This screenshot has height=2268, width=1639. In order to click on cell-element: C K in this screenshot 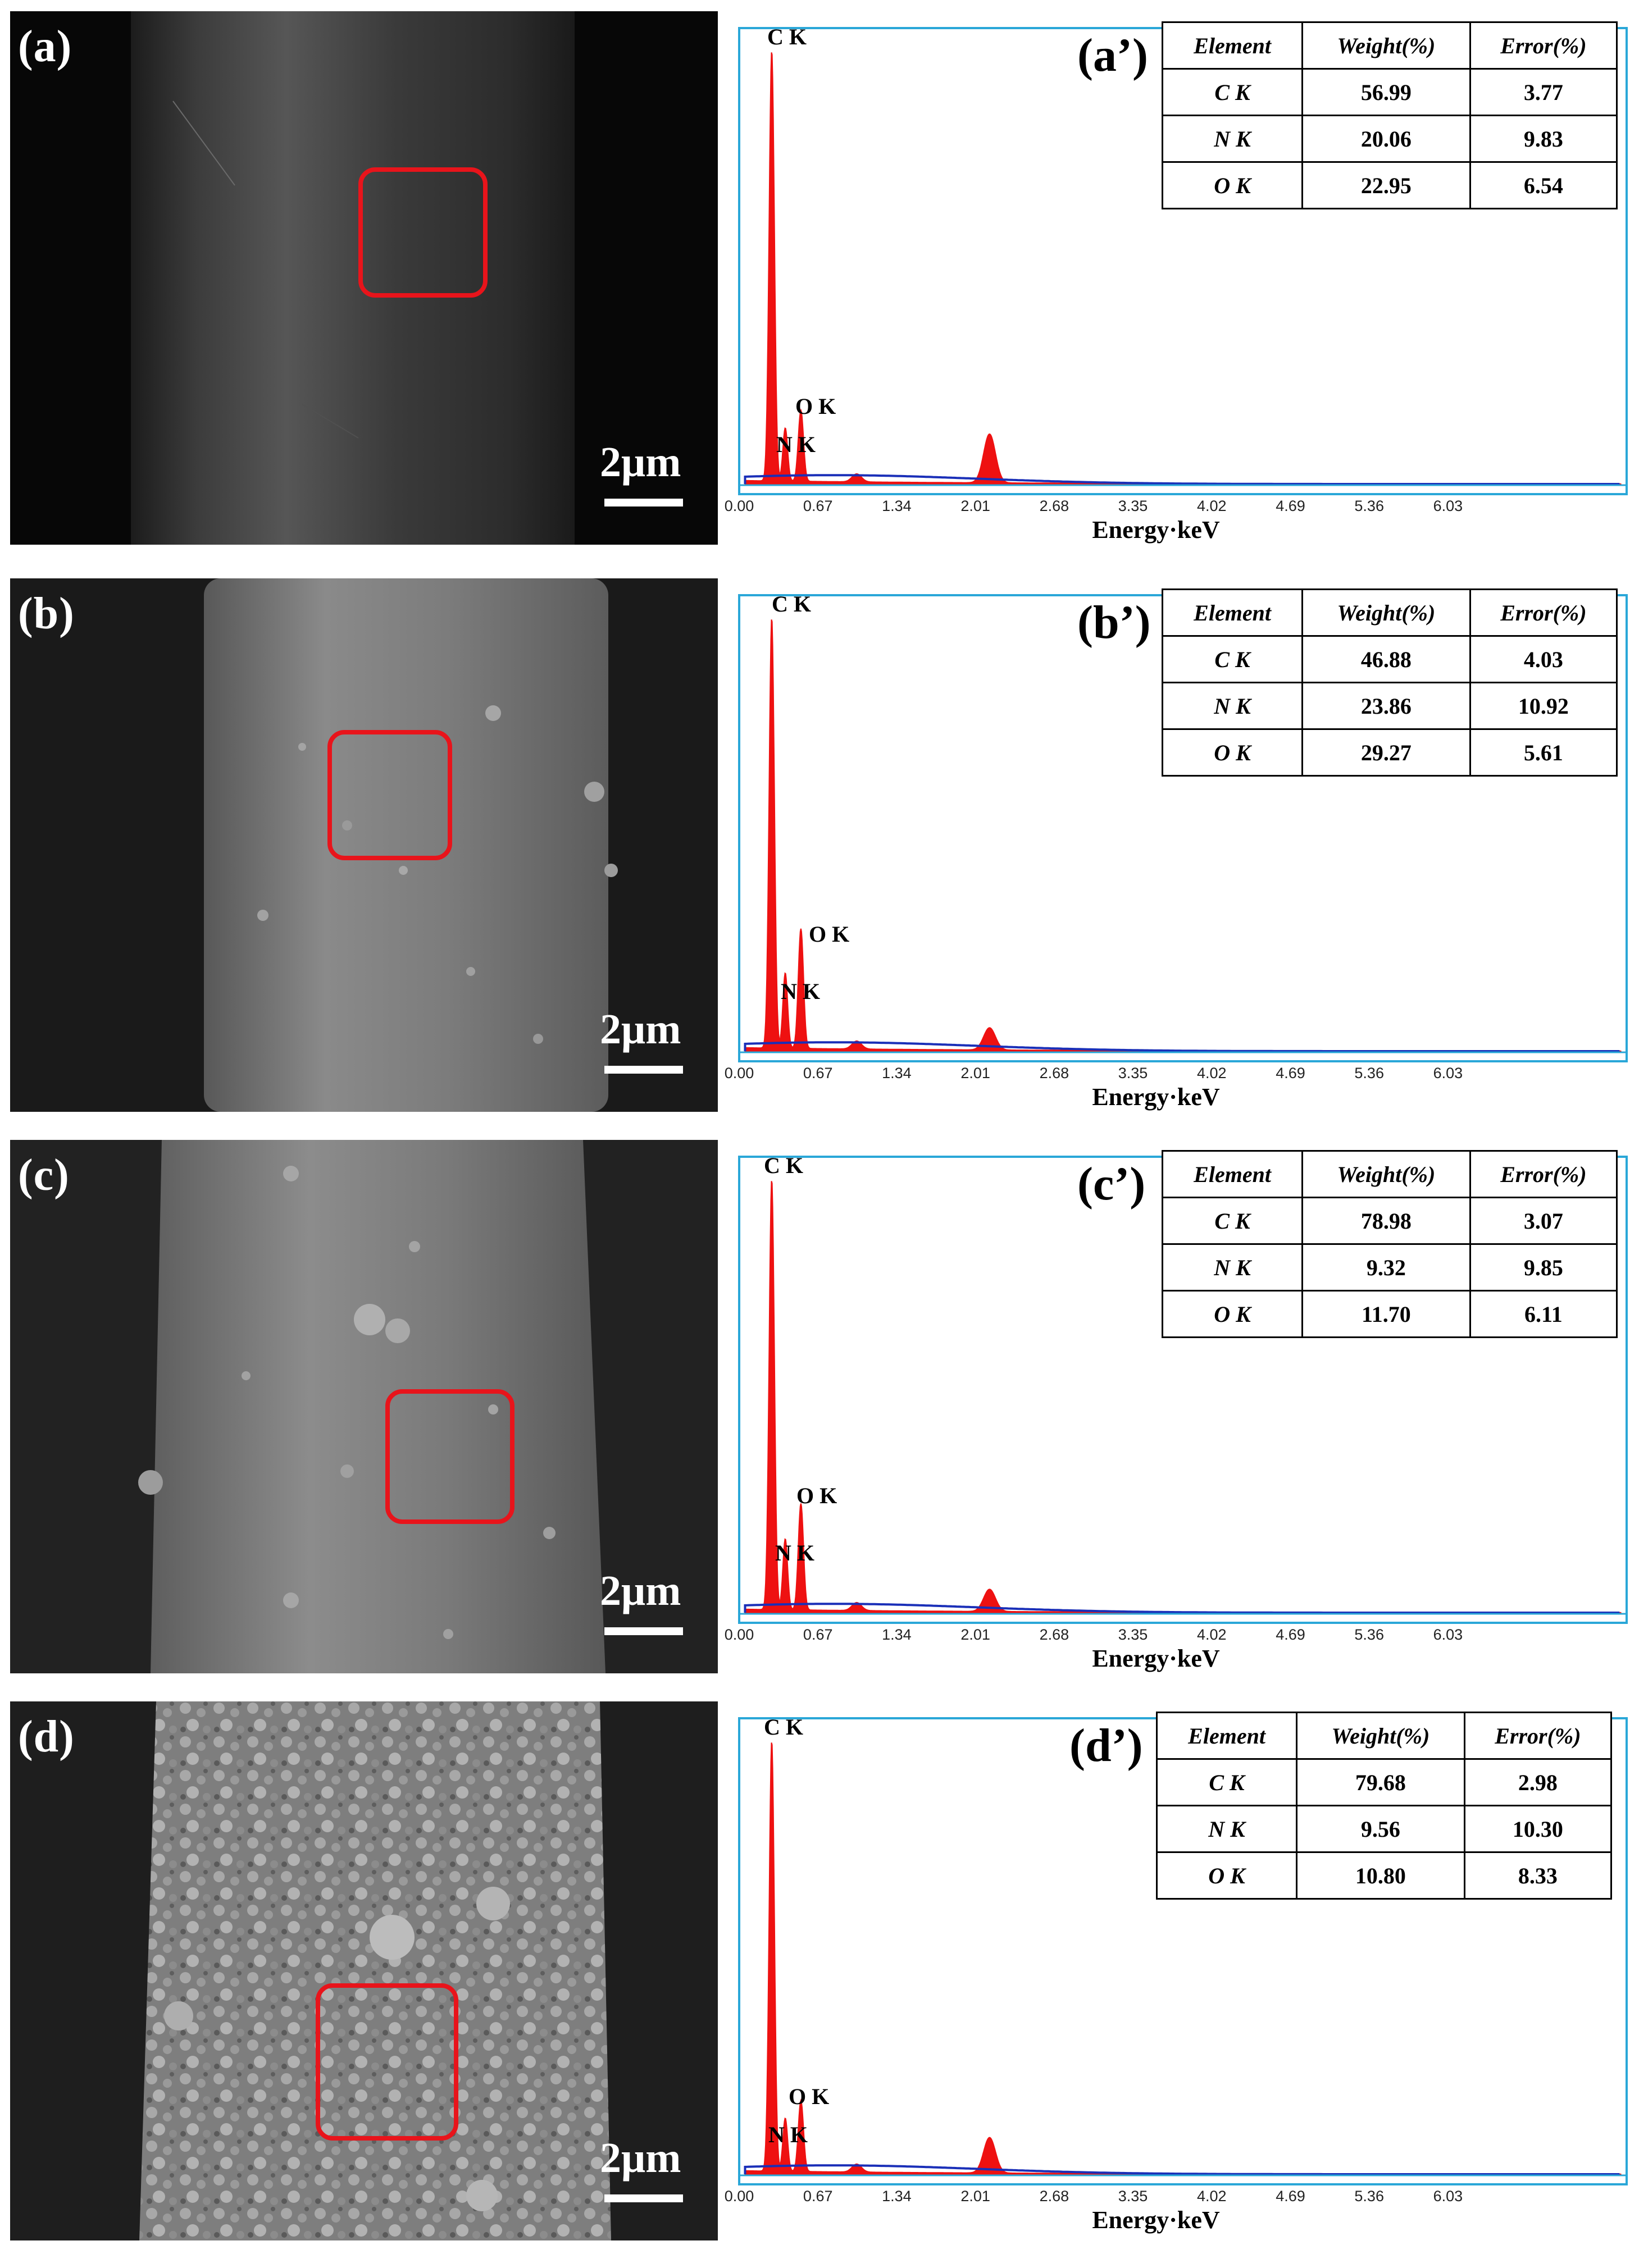, I will do `click(1232, 659)`.